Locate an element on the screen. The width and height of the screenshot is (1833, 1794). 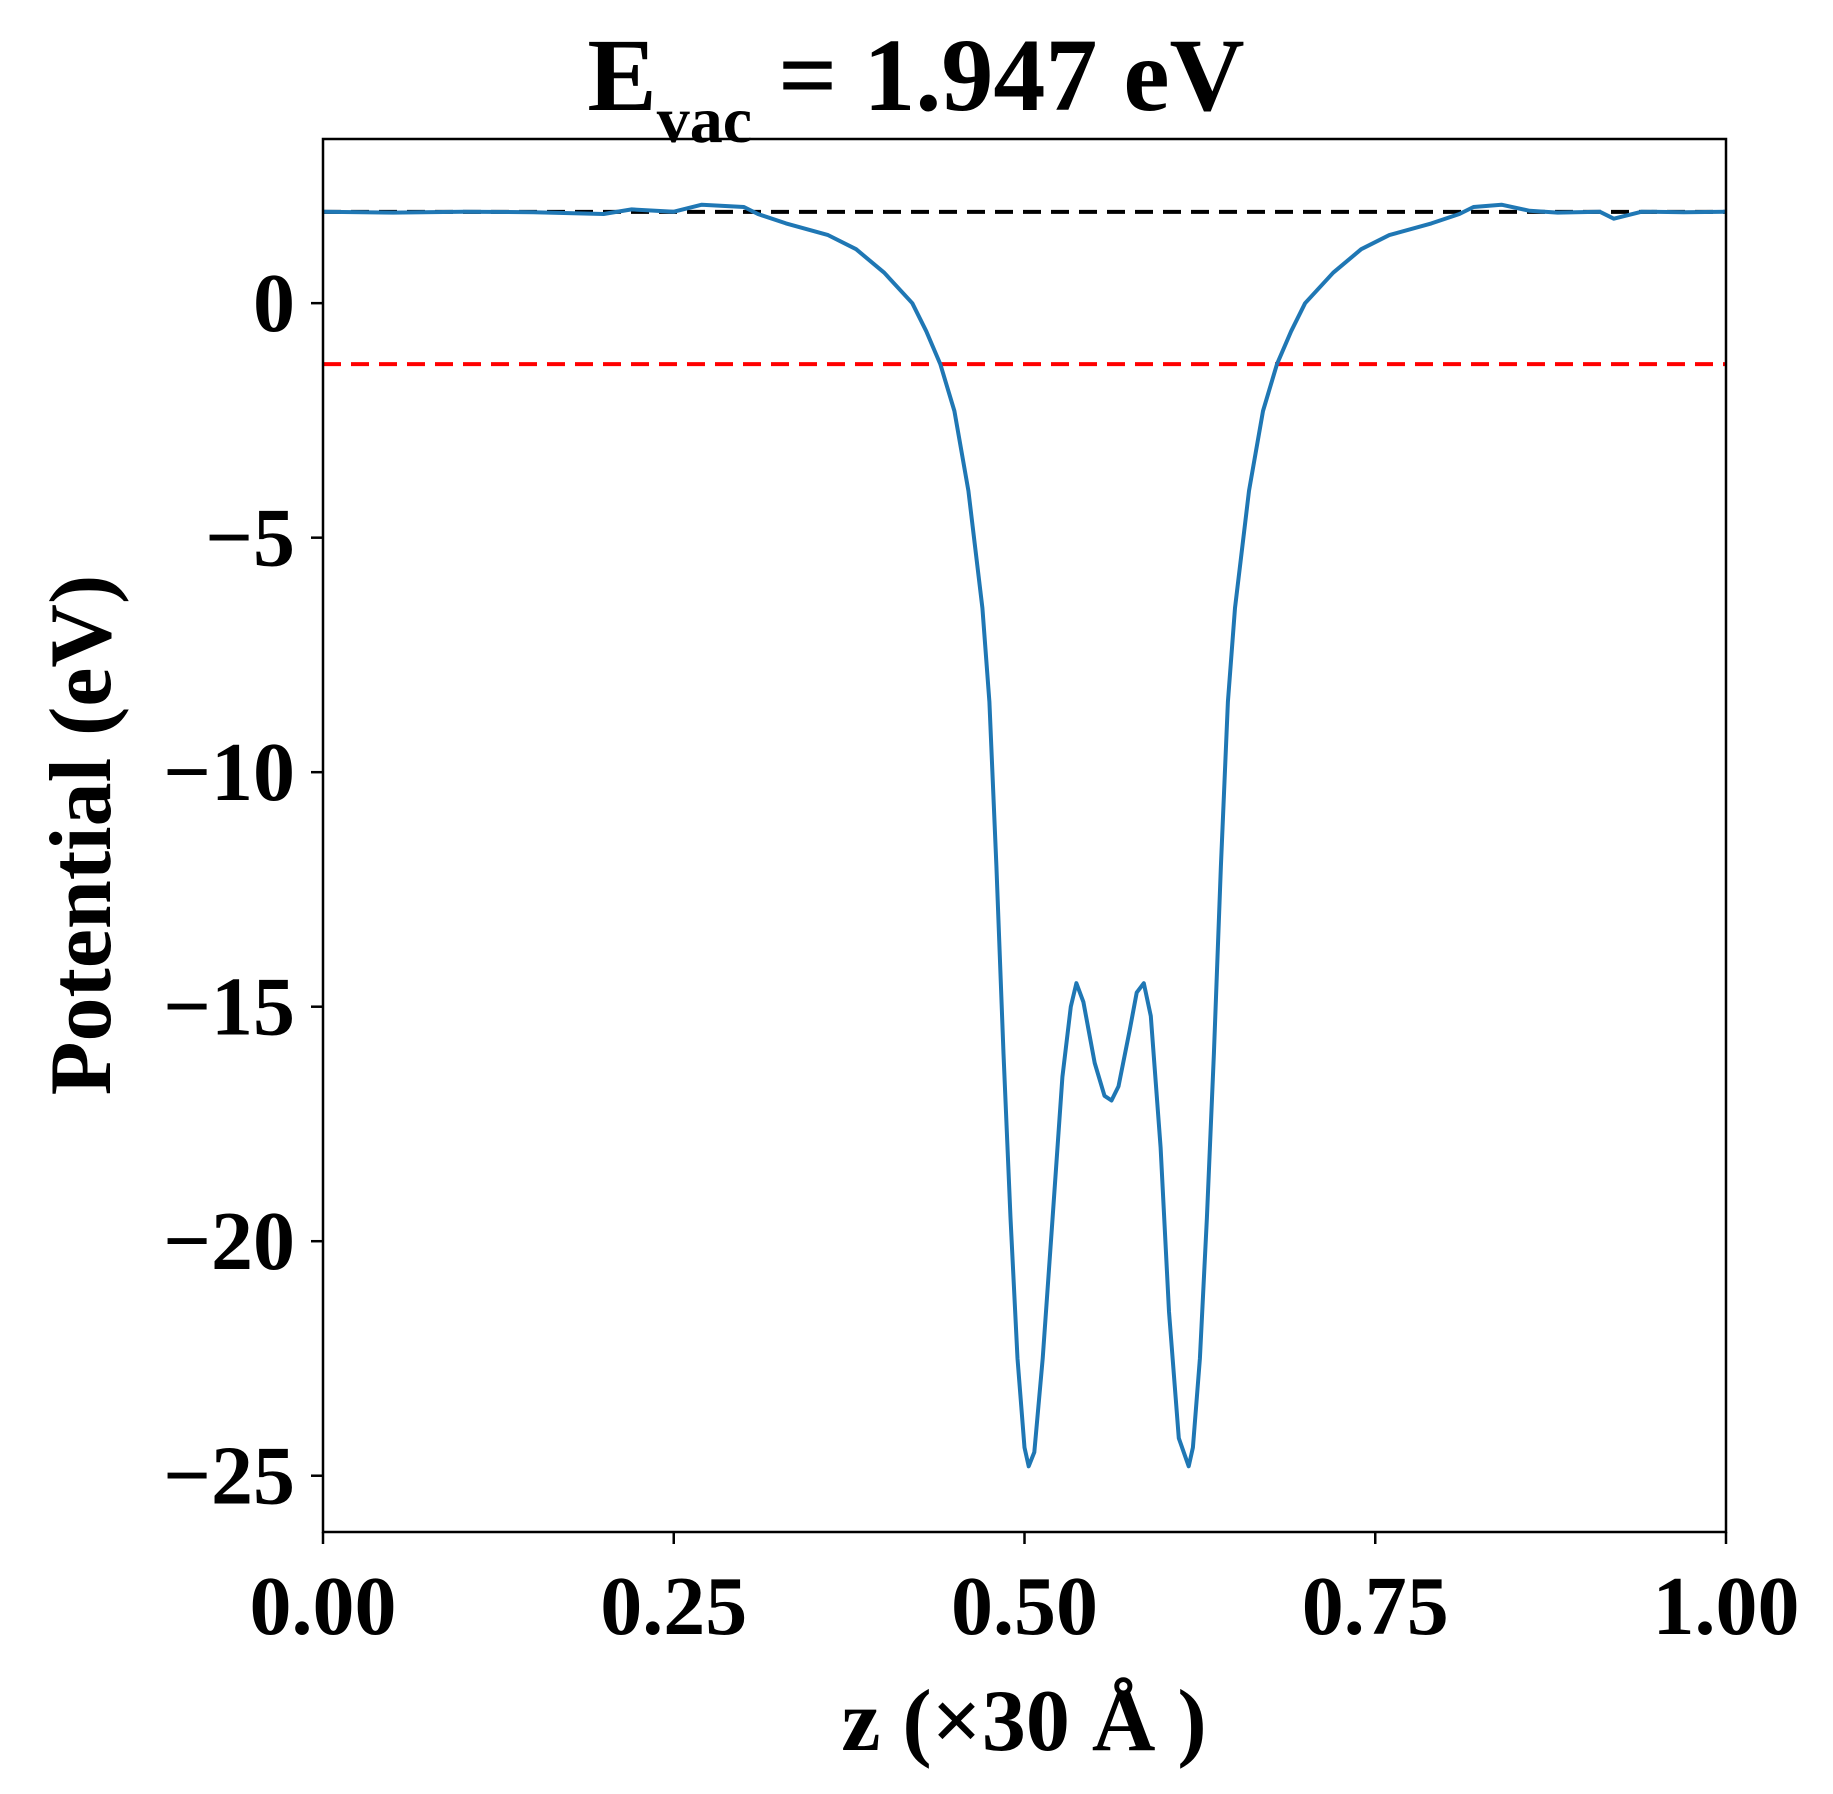
x-tick-label: 0.25 is located at coordinates (673, 1606).